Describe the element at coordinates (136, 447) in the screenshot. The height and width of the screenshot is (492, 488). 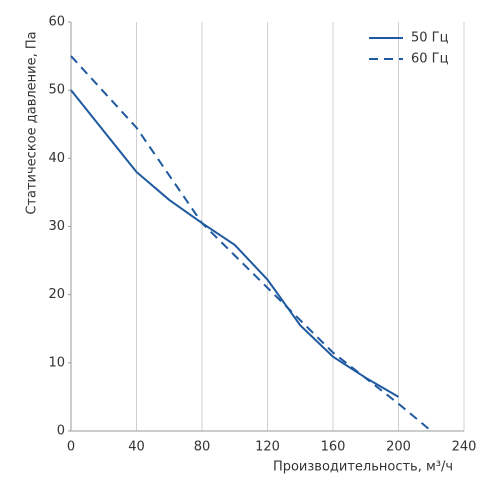
I see `x-tick-label: 40` at that location.